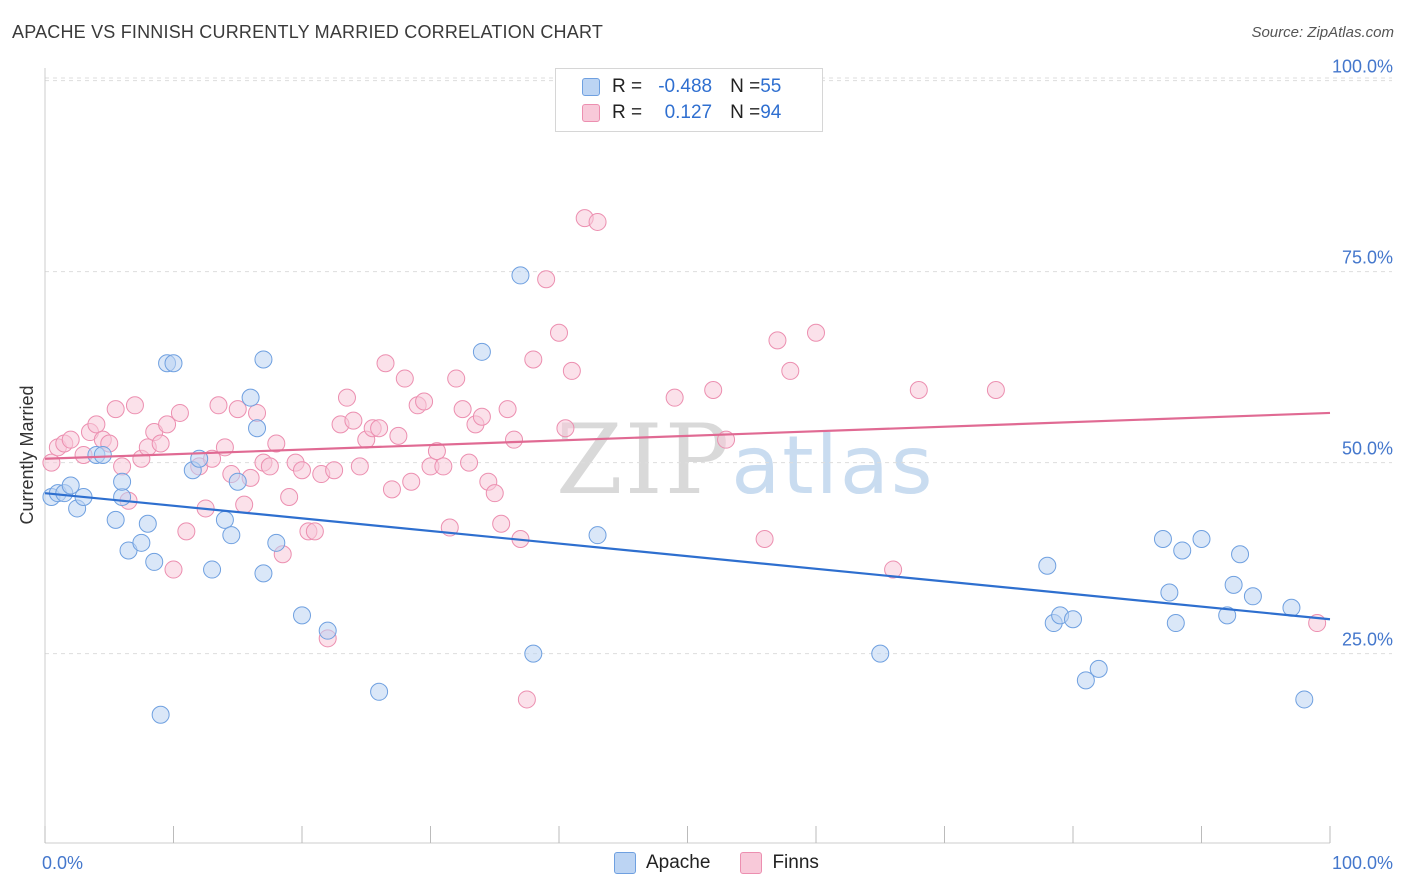 Image resolution: width=1406 pixels, height=892 pixels. What do you see at coordinates (751, 863) in the screenshot?
I see `finns-legend-swatch` at bounding box center [751, 863].